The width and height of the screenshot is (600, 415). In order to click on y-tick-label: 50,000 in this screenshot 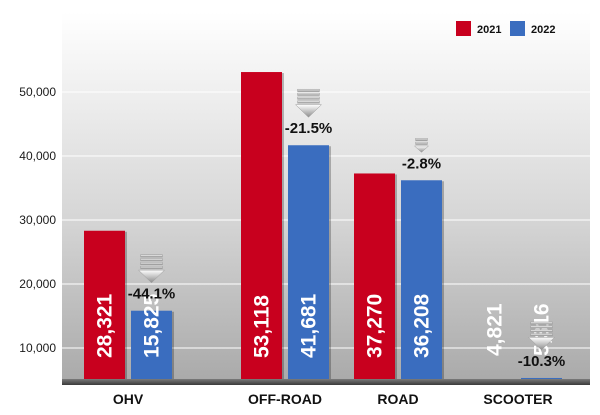, I will do `click(37, 92)`.